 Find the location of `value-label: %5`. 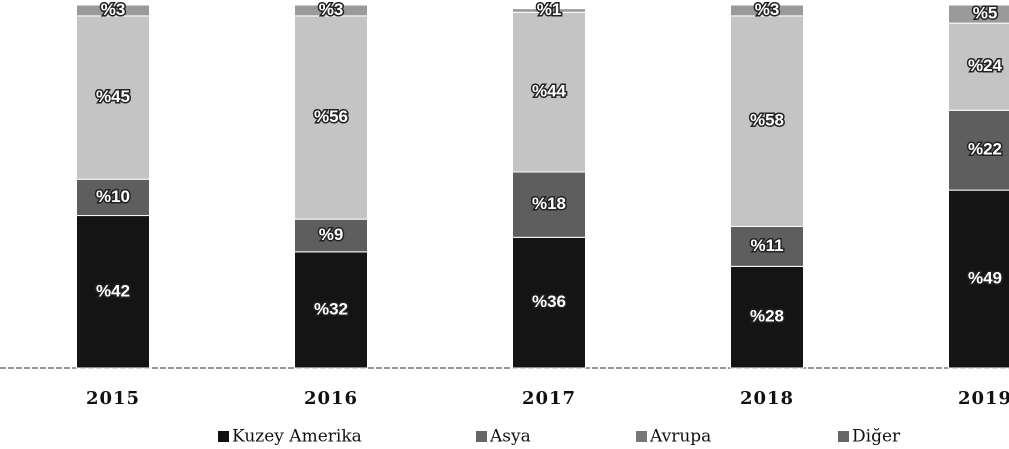

value-label: %5 is located at coordinates (985, 13).